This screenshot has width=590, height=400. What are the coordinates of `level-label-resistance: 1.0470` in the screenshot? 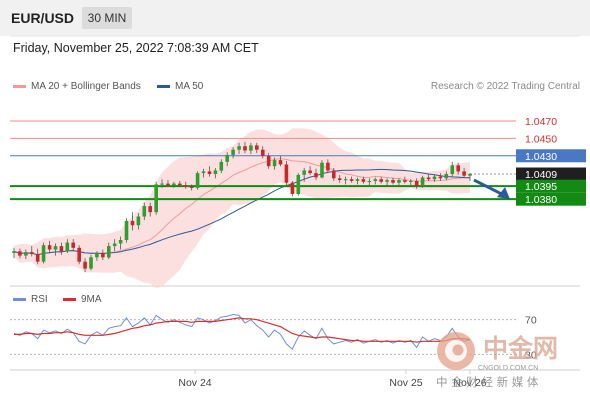 It's located at (541, 122).